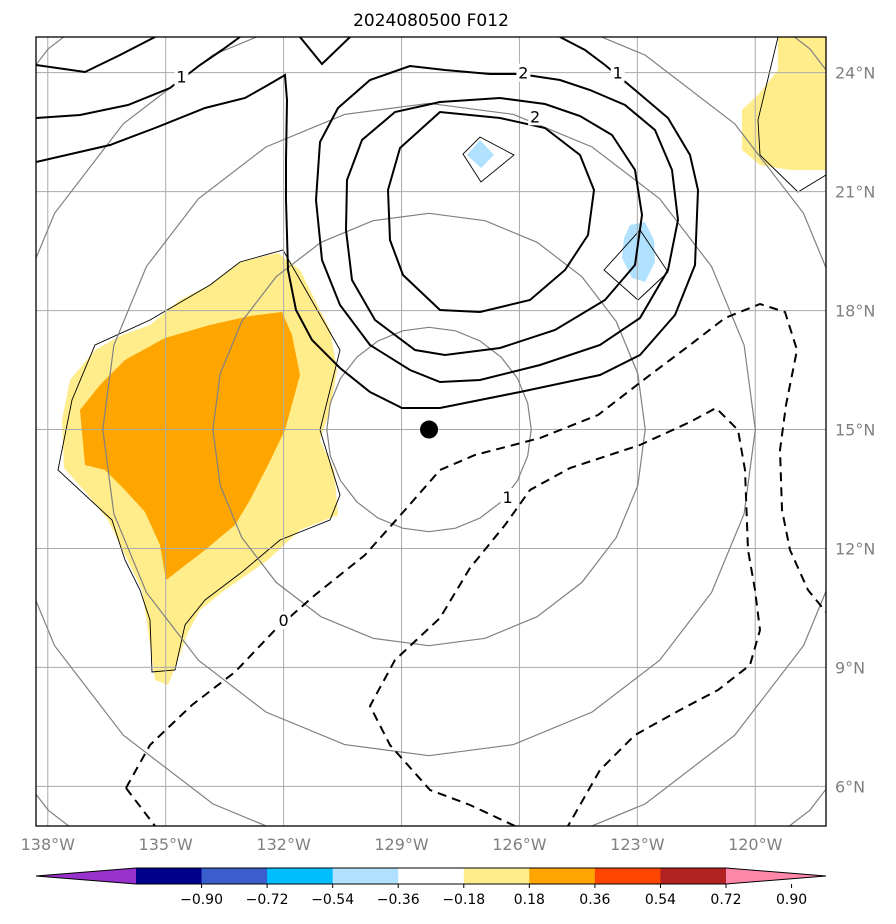 This screenshot has width=896, height=924. I want to click on contour-label-1: 2, so click(523, 73).